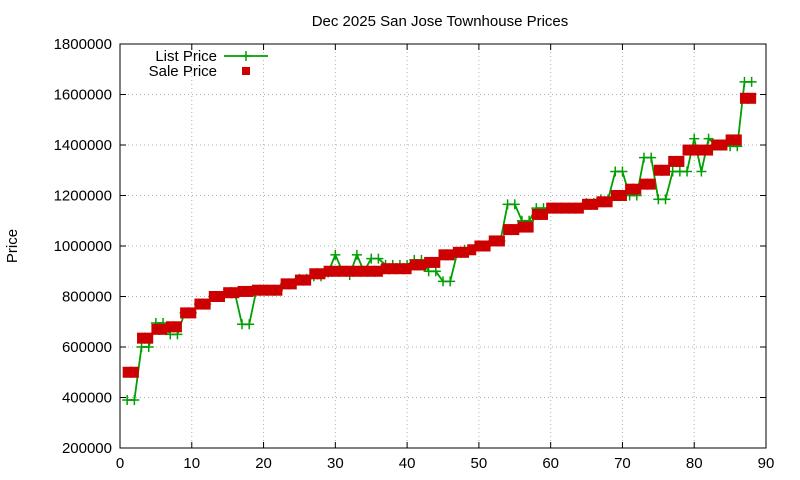  Describe the element at coordinates (694, 463) in the screenshot. I see `x-tick-label: 80` at that location.